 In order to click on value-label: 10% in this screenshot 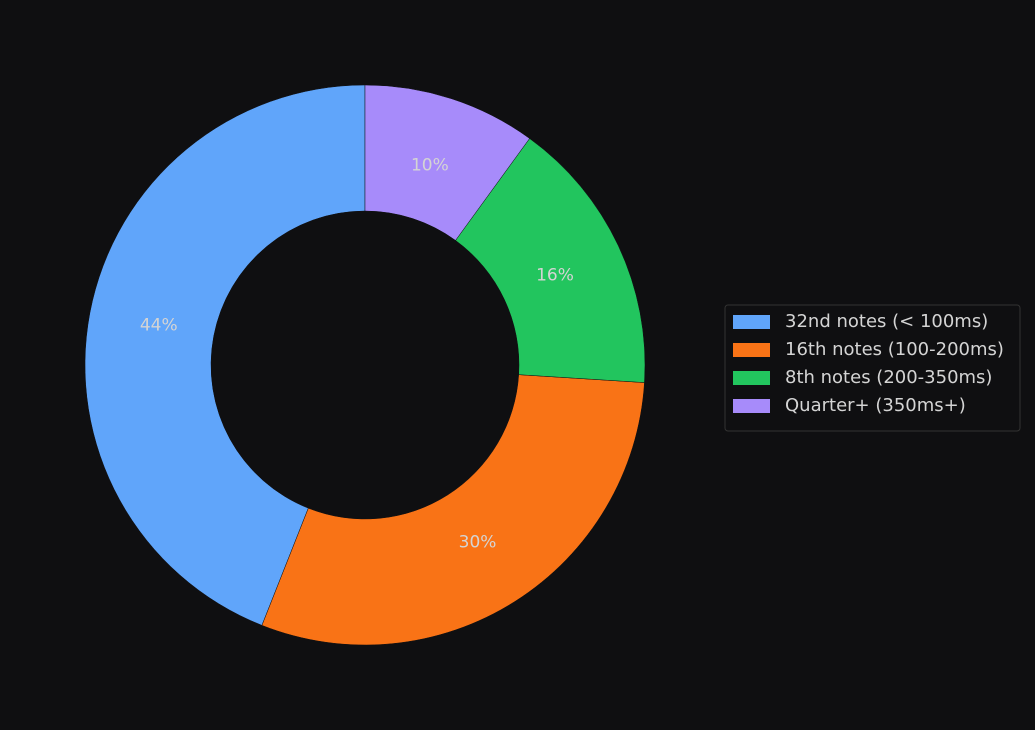, I will do `click(430, 165)`.